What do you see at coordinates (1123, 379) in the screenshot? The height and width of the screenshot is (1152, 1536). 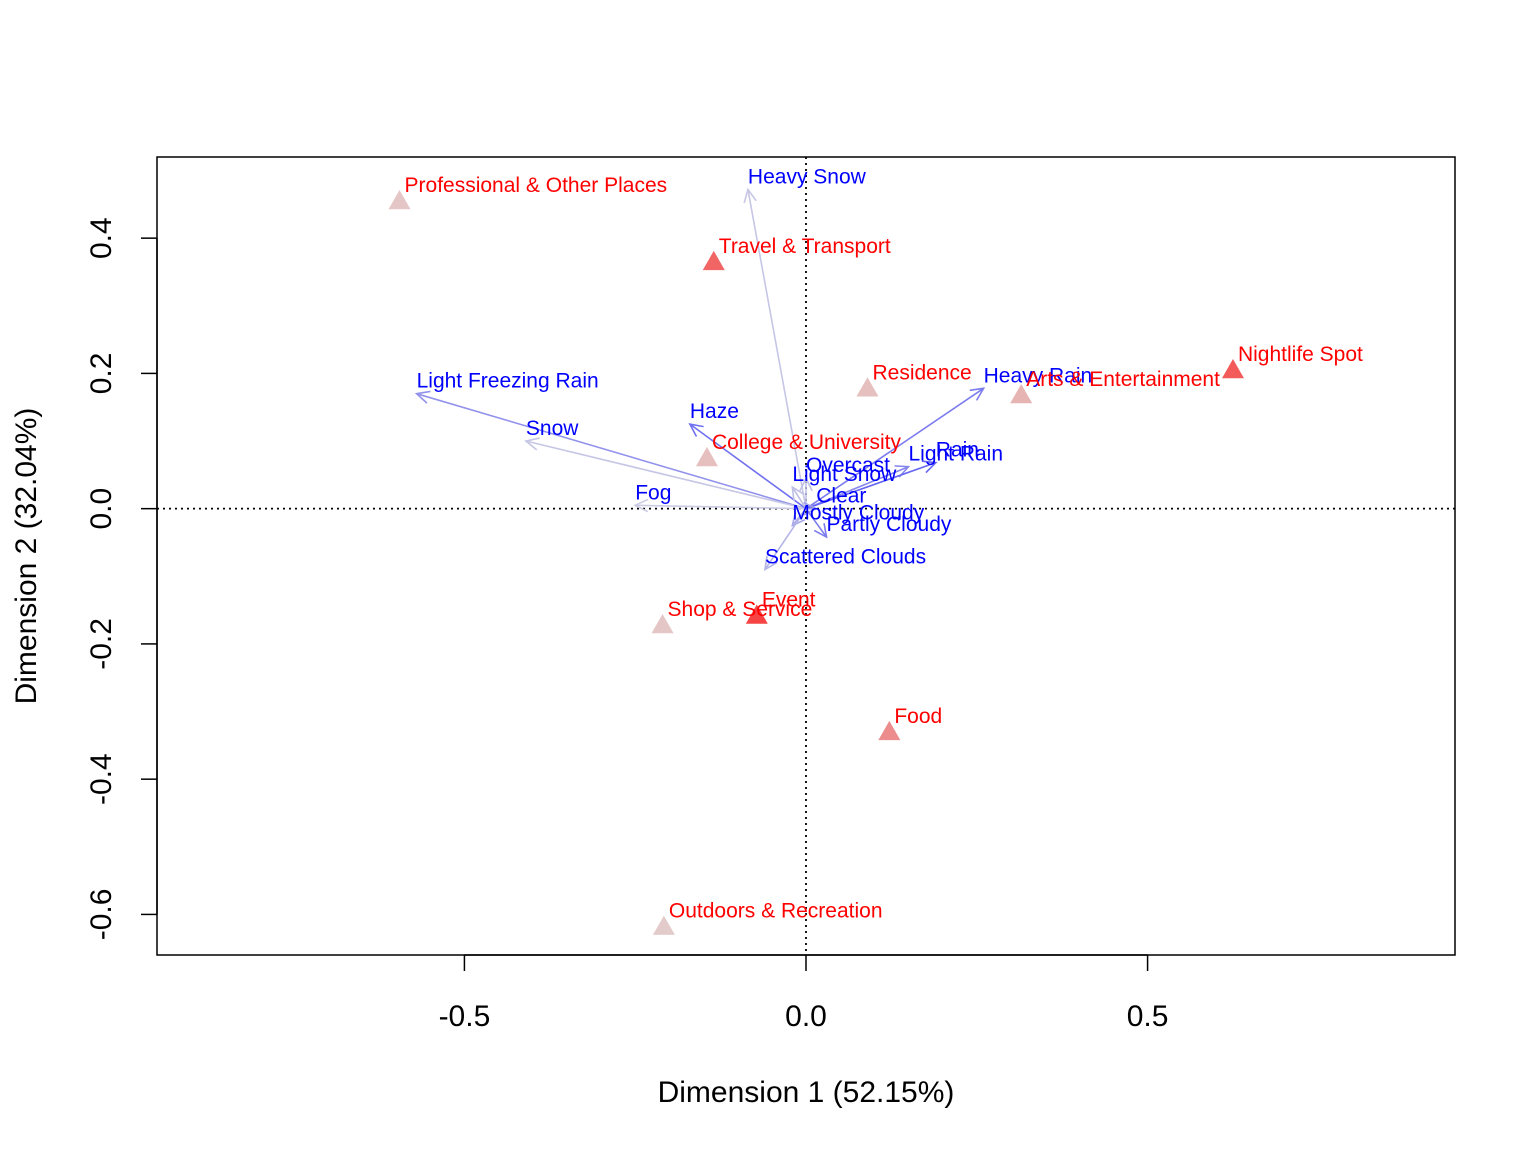 I see `row-label: Arts & Entertainment` at bounding box center [1123, 379].